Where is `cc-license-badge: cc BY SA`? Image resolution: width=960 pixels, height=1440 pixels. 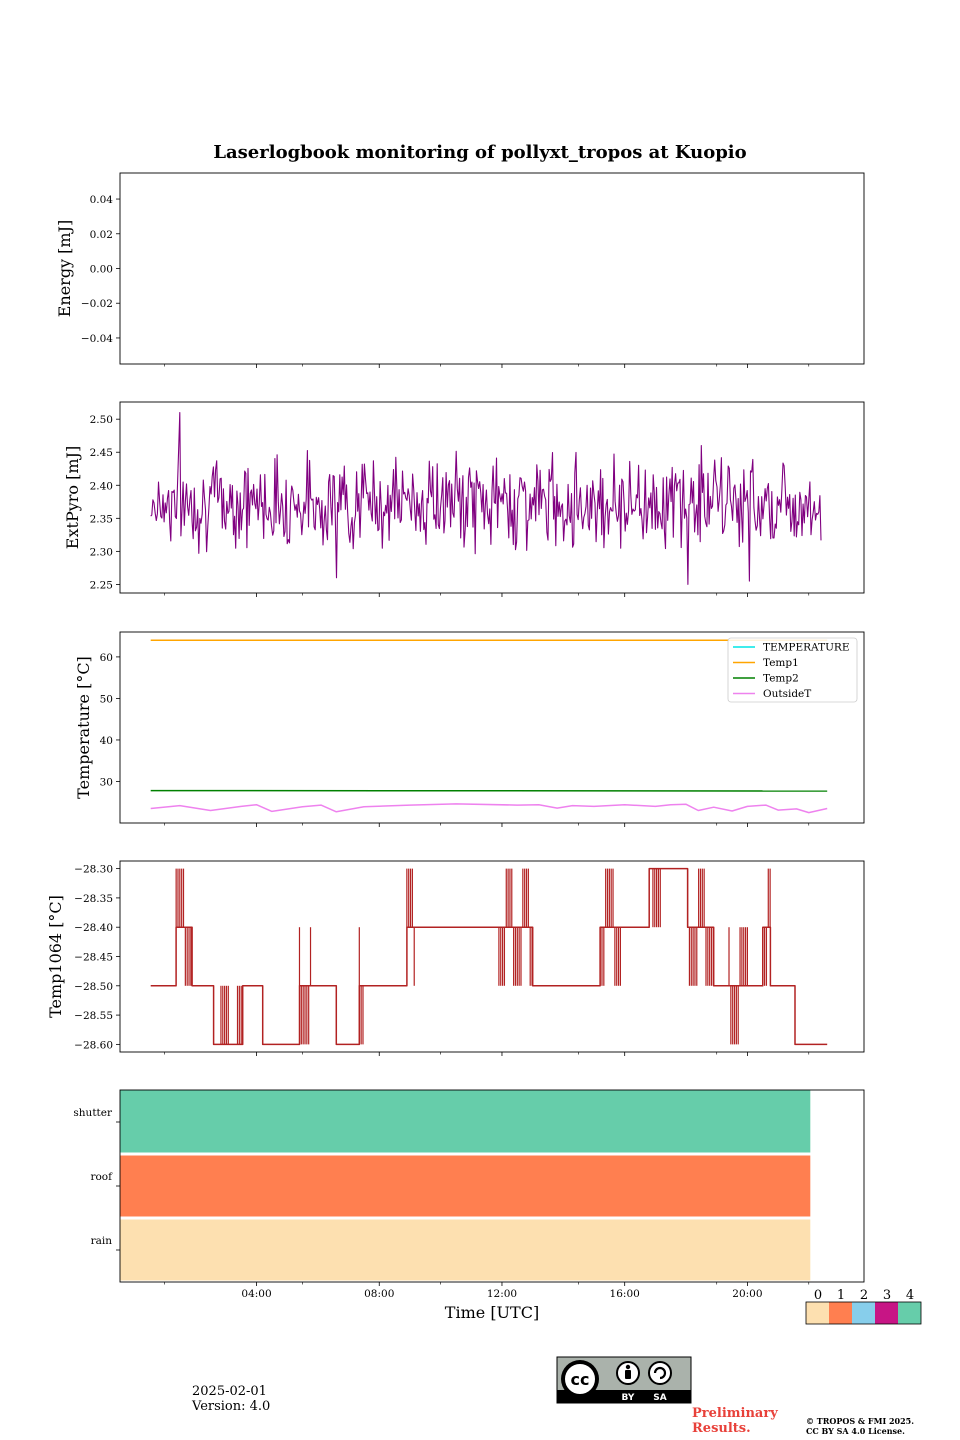
cc-license-badge: cc BY SA is located at coordinates (624, 1380).